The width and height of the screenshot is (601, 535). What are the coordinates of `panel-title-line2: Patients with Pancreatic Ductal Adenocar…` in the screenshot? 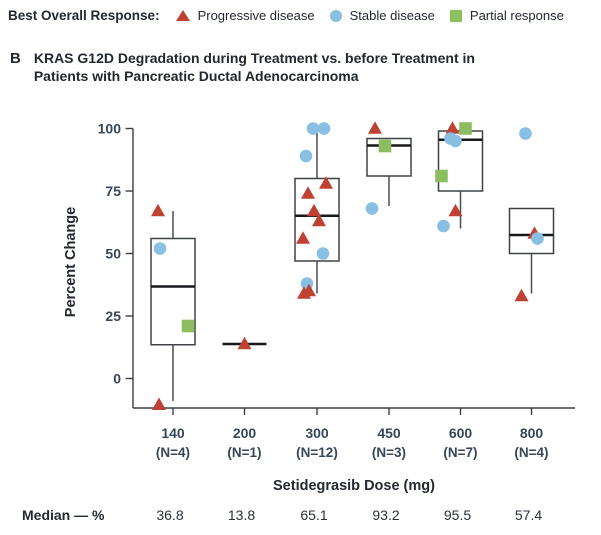 It's located at (196, 75).